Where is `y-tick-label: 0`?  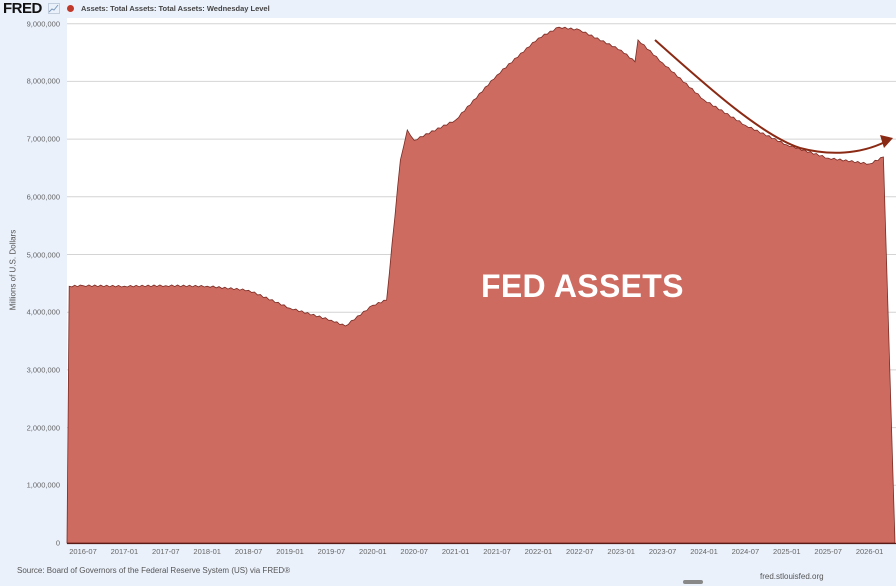 y-tick-label: 0 is located at coordinates (57, 543).